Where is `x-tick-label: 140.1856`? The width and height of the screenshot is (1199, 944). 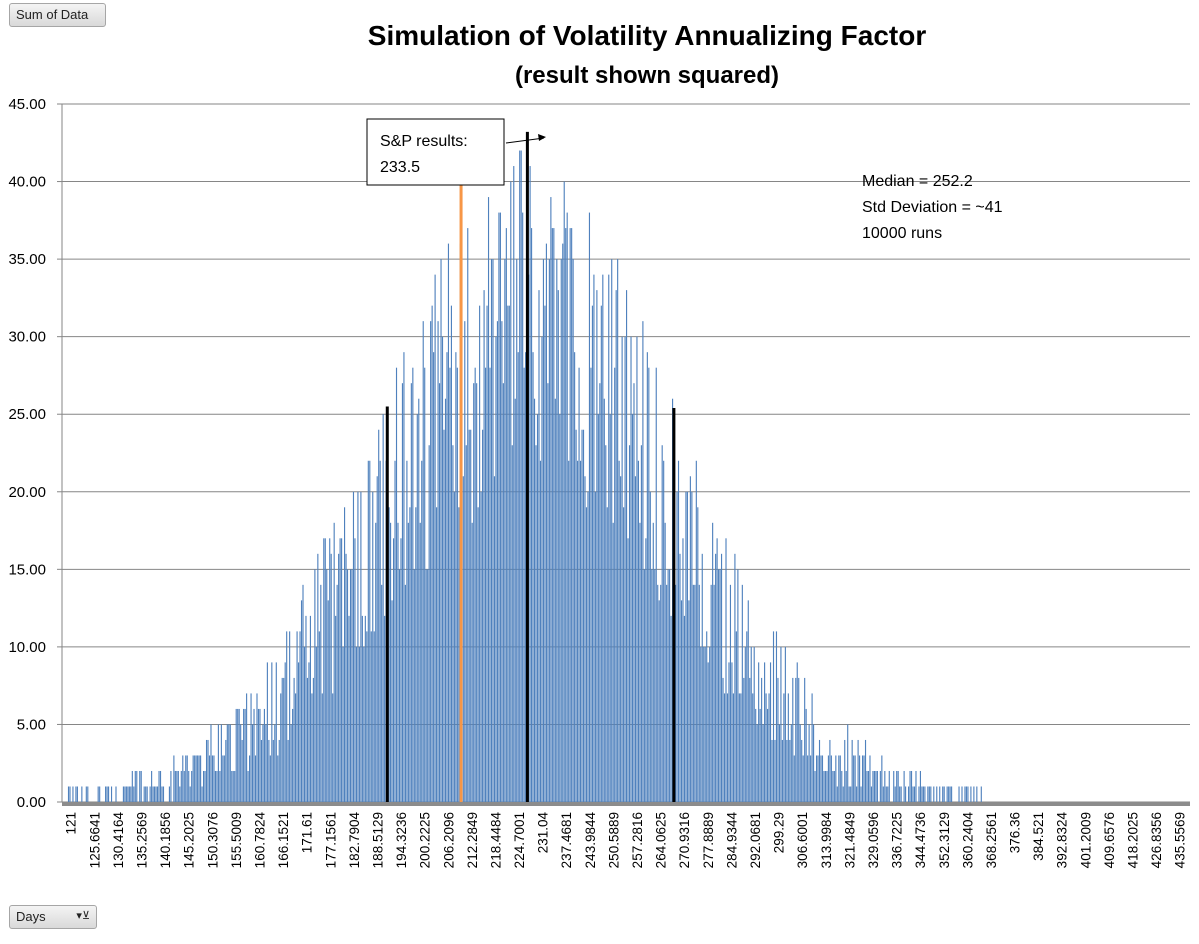 x-tick-label: 140.1856 is located at coordinates (165, 840).